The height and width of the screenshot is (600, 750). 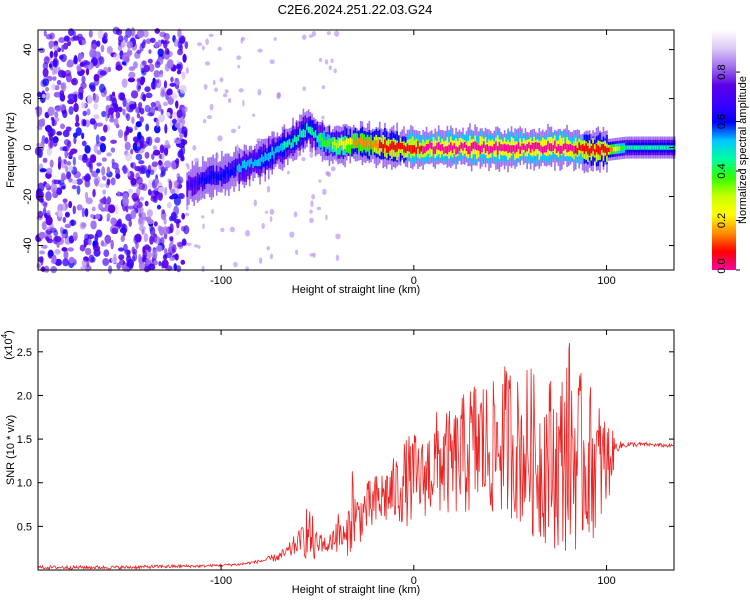 I want to click on spectrogram-y-tick-label: -20, so click(x=28, y=197).